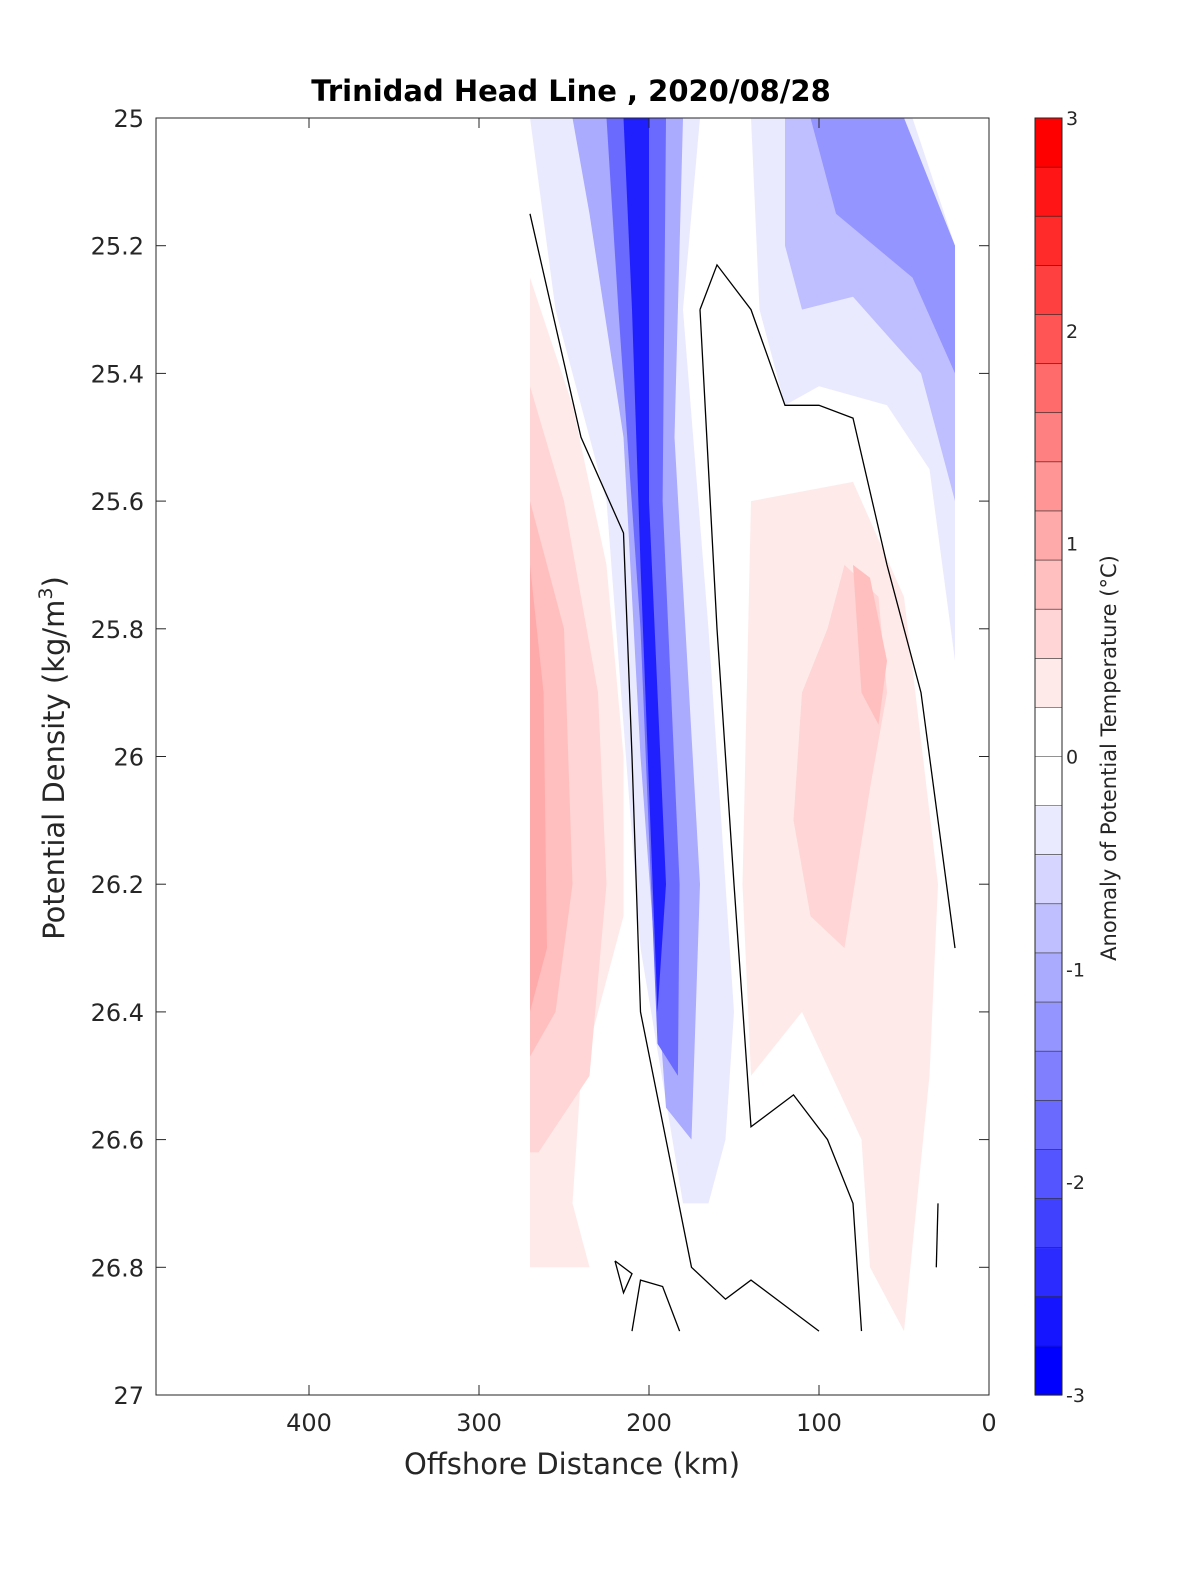  What do you see at coordinates (571, 91) in the screenshot?
I see `chart-title: Trinidad Head Line , 2020/08/28` at bounding box center [571, 91].